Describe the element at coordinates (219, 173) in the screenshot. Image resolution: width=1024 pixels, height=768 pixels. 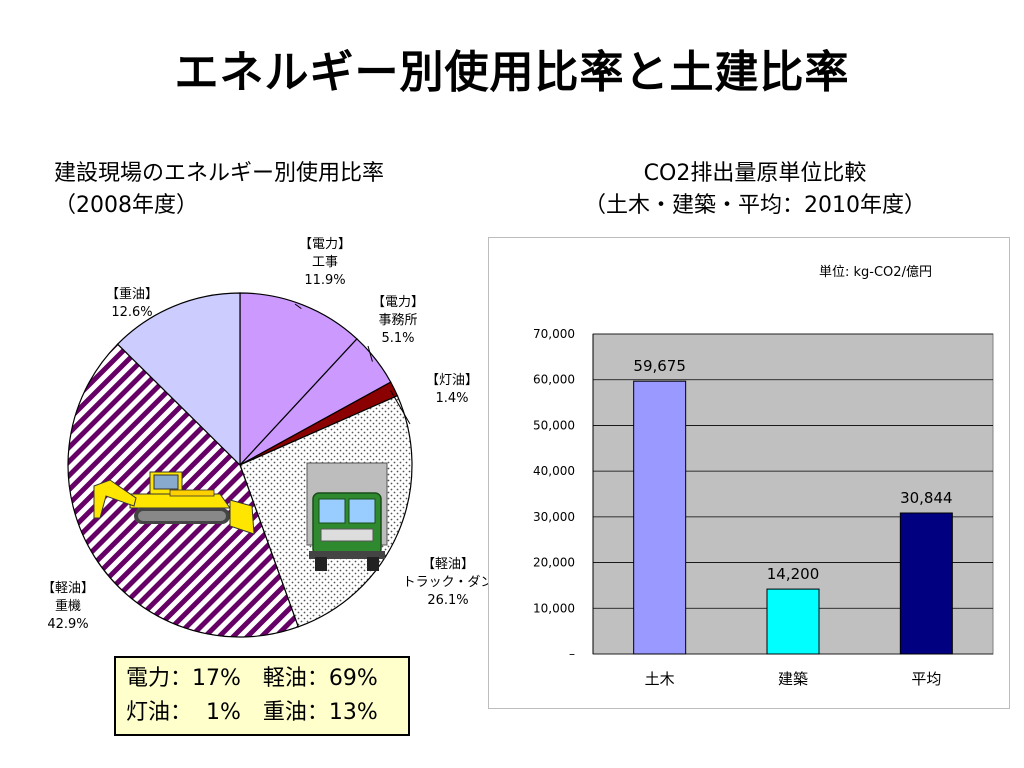
I see `pie-heading-line1: 建設現場のエネルギー別使用比率` at that location.